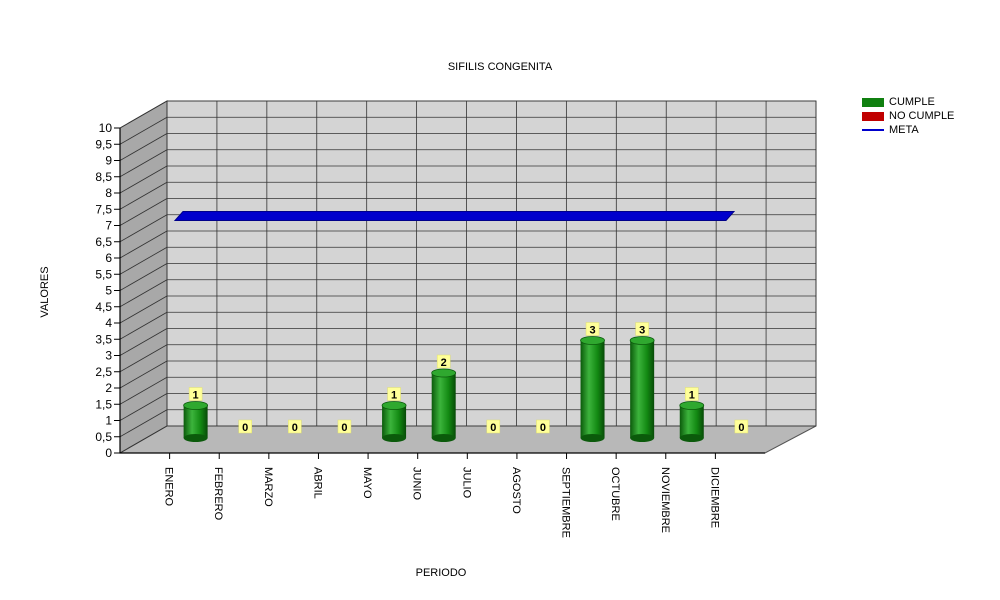 This screenshot has height=600, width=1000. I want to click on meta-line, so click(454, 216).